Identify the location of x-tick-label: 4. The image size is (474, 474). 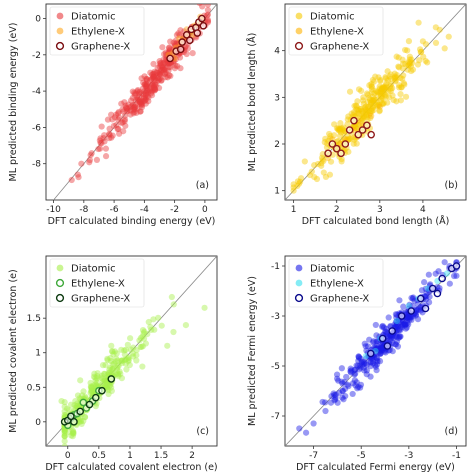
(423, 210).